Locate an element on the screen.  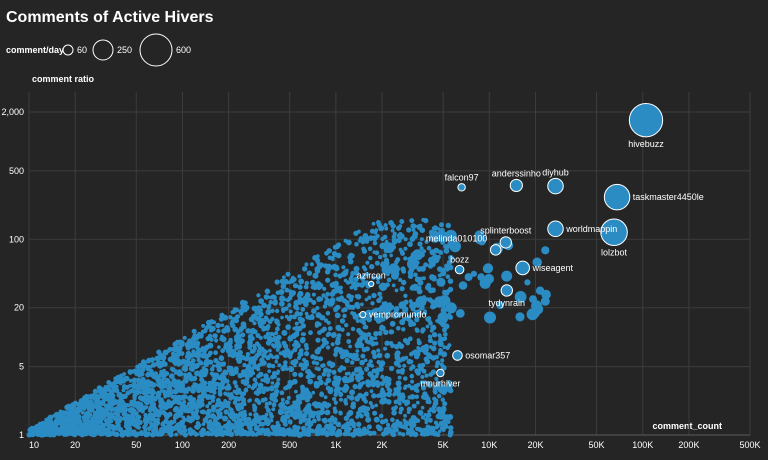
point-label-splinterboost: splinterboost is located at coordinates (506, 231).